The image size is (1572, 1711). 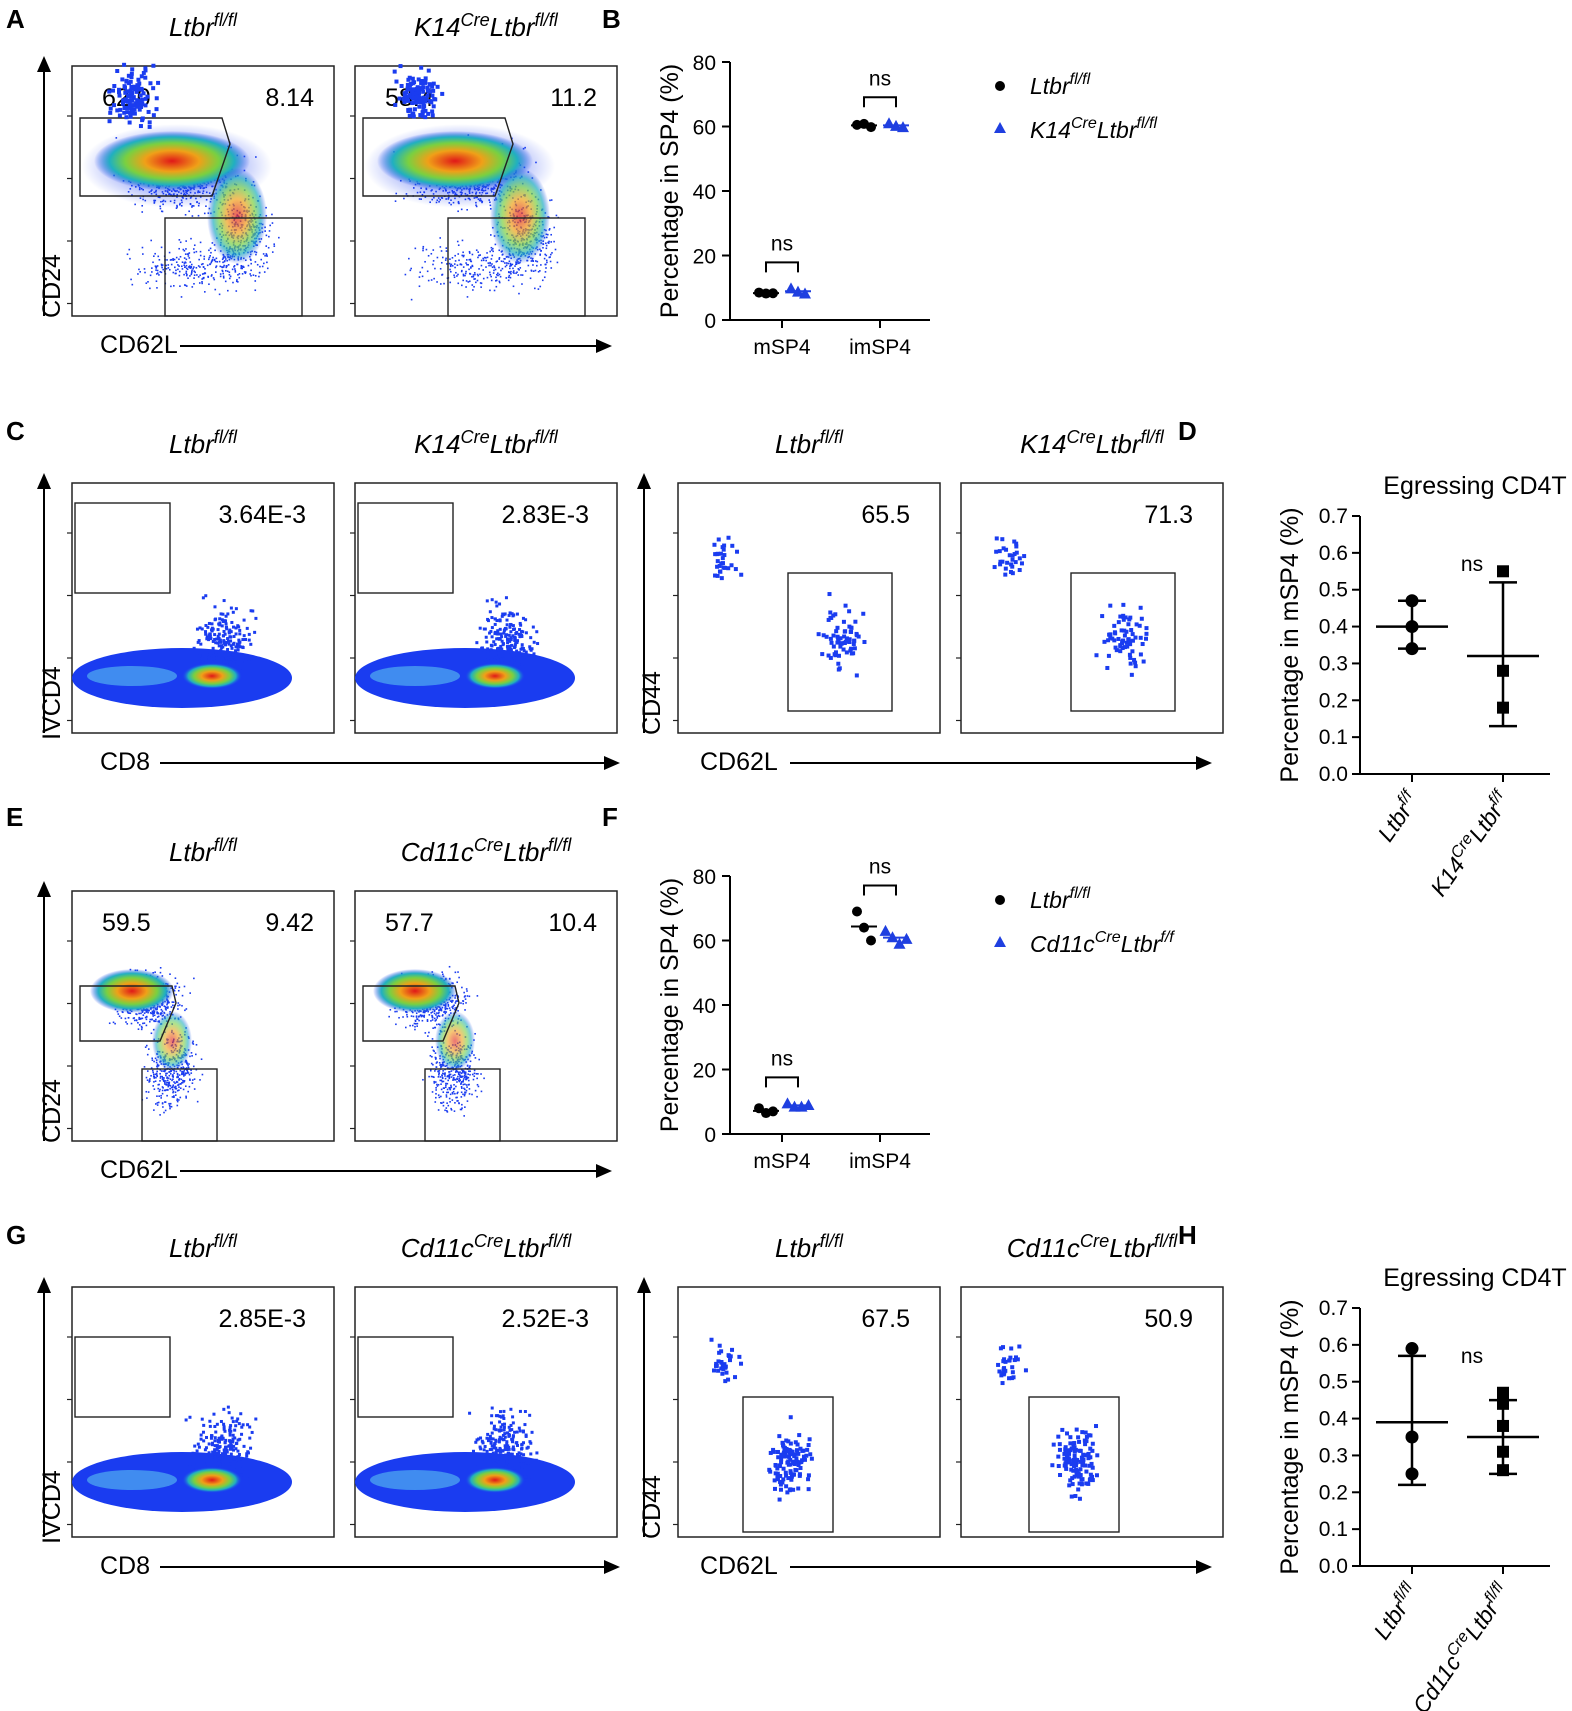 What do you see at coordinates (486, 443) in the screenshot?
I see `plot-title-C-1: K14CreLtbrfl/fl` at bounding box center [486, 443].